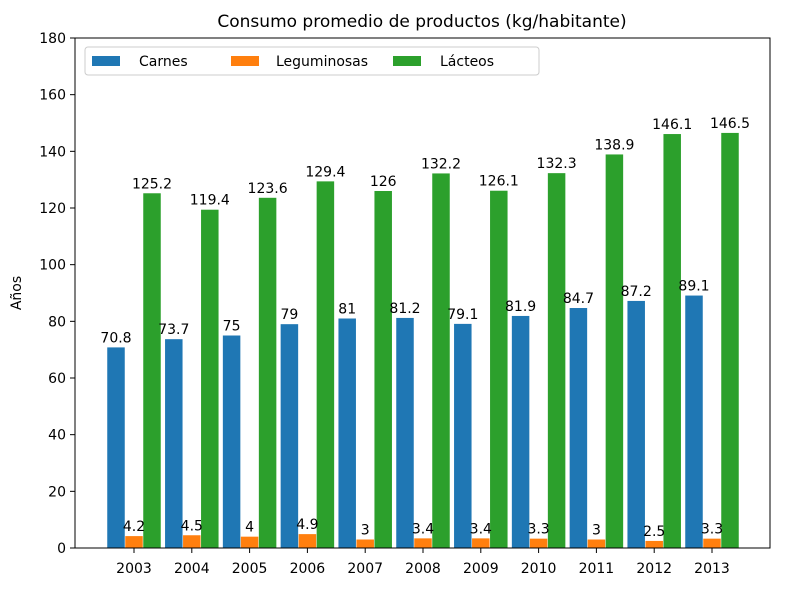 Image resolution: width=789 pixels, height=595 pixels. What do you see at coordinates (499, 369) in the screenshot?
I see `bar-lácteos-2009` at bounding box center [499, 369].